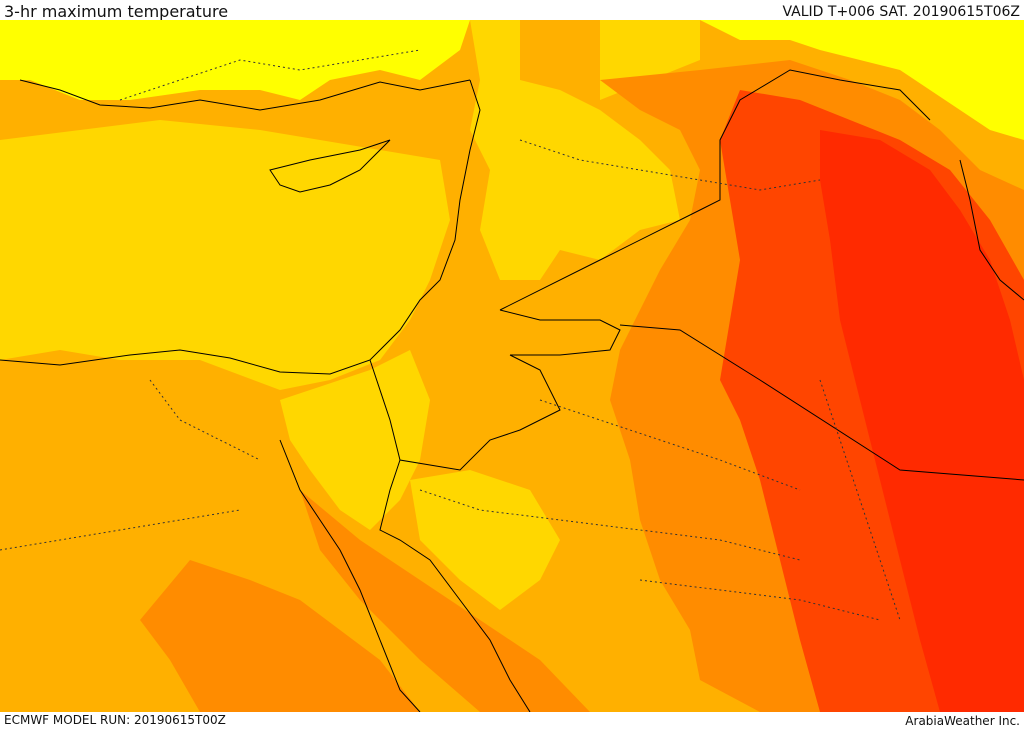  I want to click on map-title: 3-hr maximum temperature, so click(116, 11).